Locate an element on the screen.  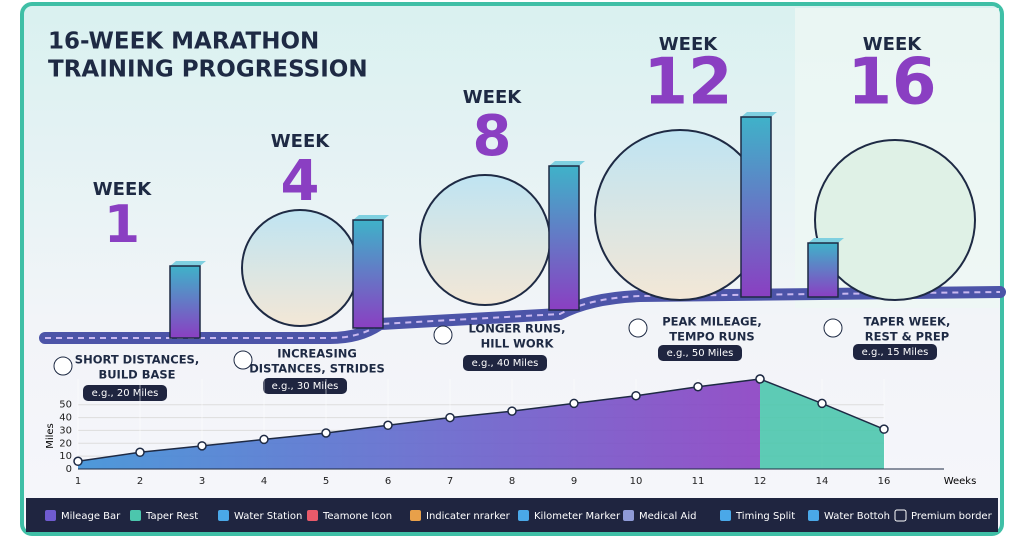
legend-label: Indicater nrarker is located at coordinates (468, 516).